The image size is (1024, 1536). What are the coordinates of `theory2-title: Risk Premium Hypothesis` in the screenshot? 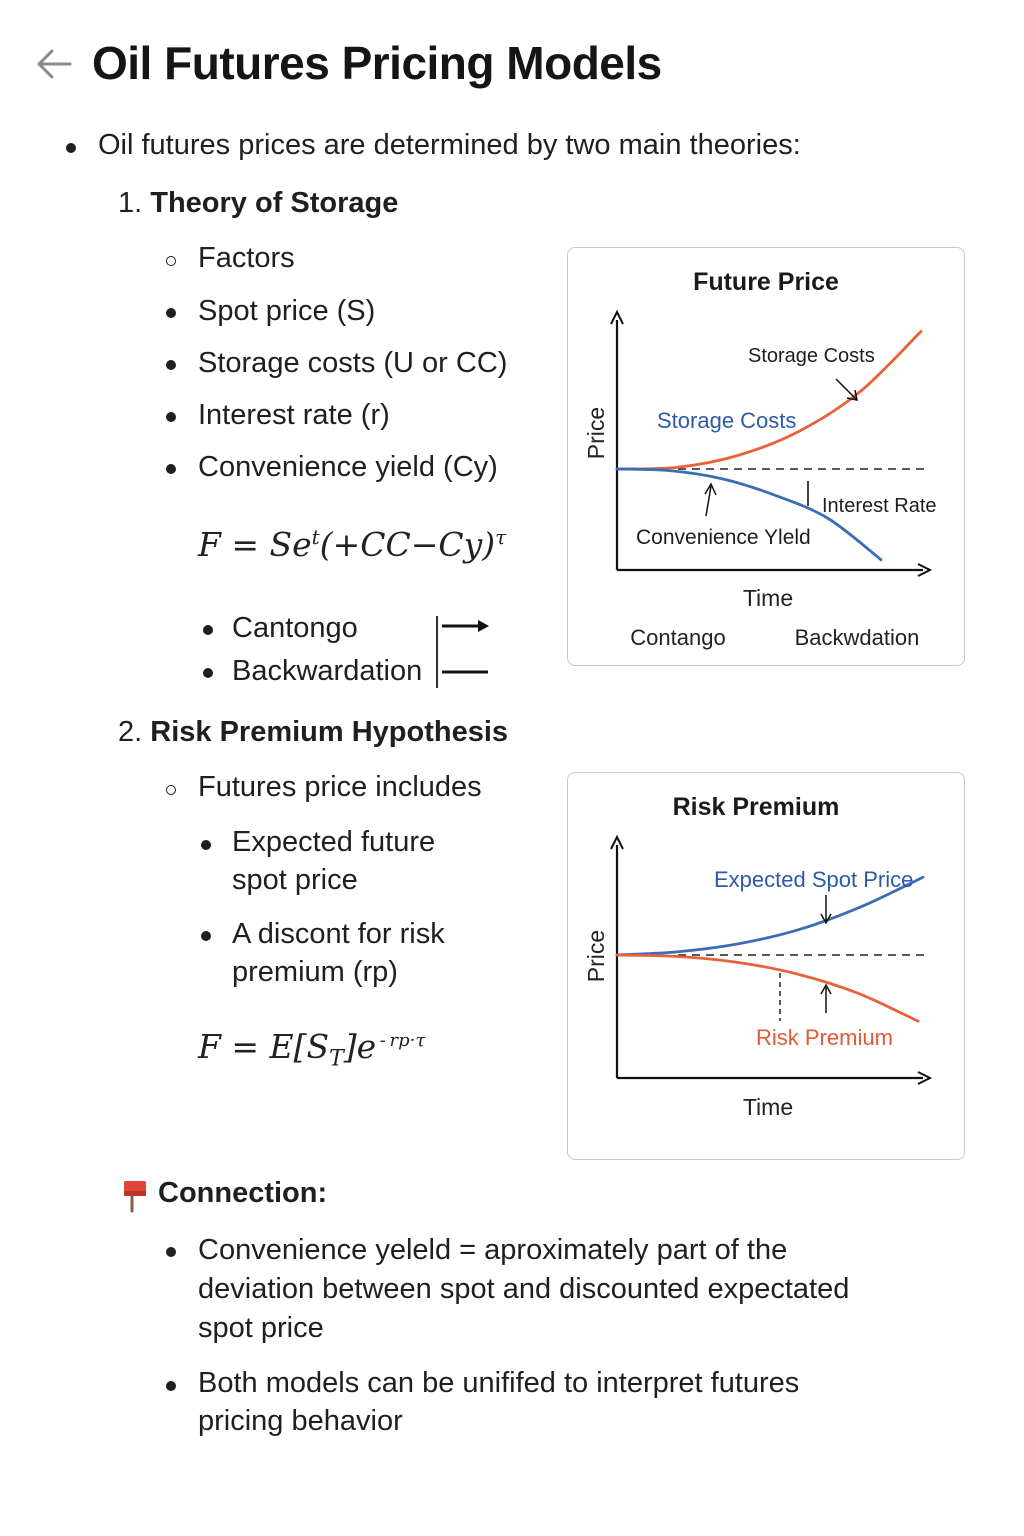 It's located at (329, 732).